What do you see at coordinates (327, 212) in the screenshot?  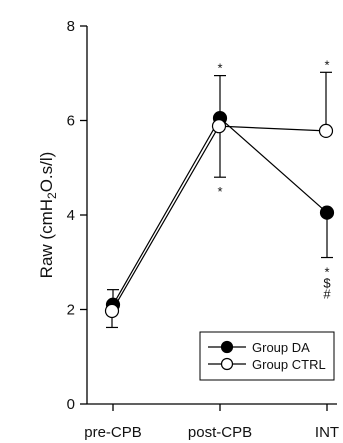 I see `group-da-point` at bounding box center [327, 212].